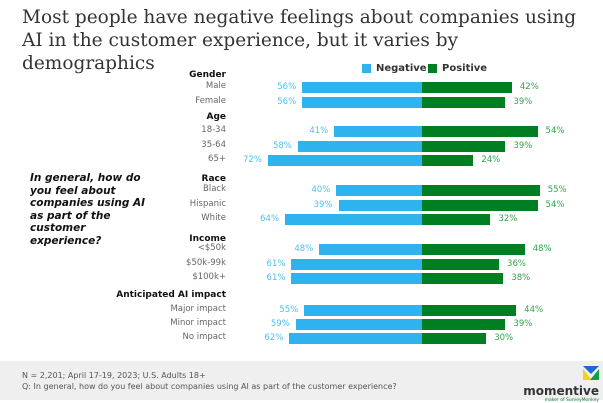  What do you see at coordinates (529, 87) in the screenshot?
I see `value-label-positive: 42%` at bounding box center [529, 87].